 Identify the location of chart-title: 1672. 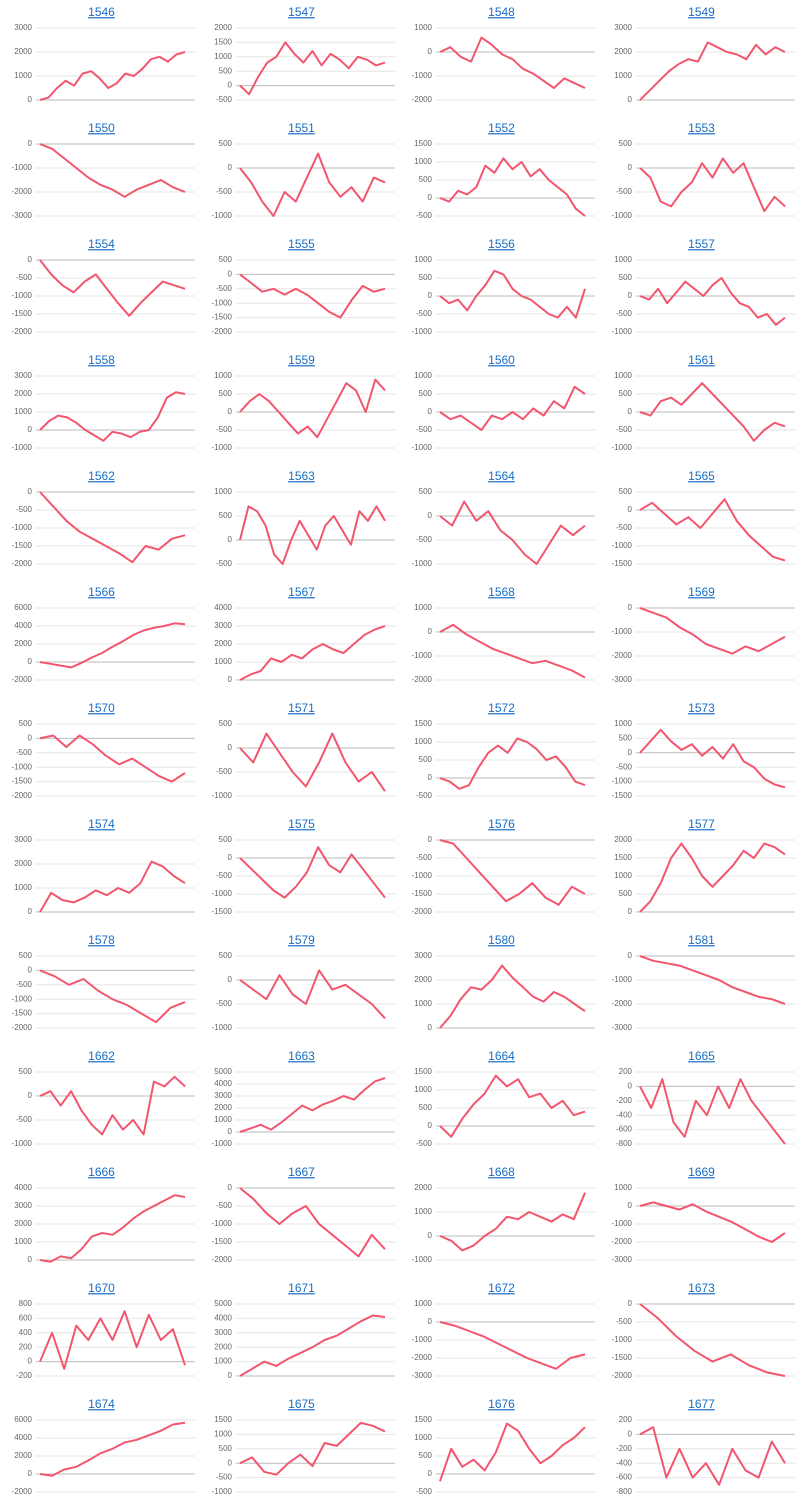
(501, 1288).